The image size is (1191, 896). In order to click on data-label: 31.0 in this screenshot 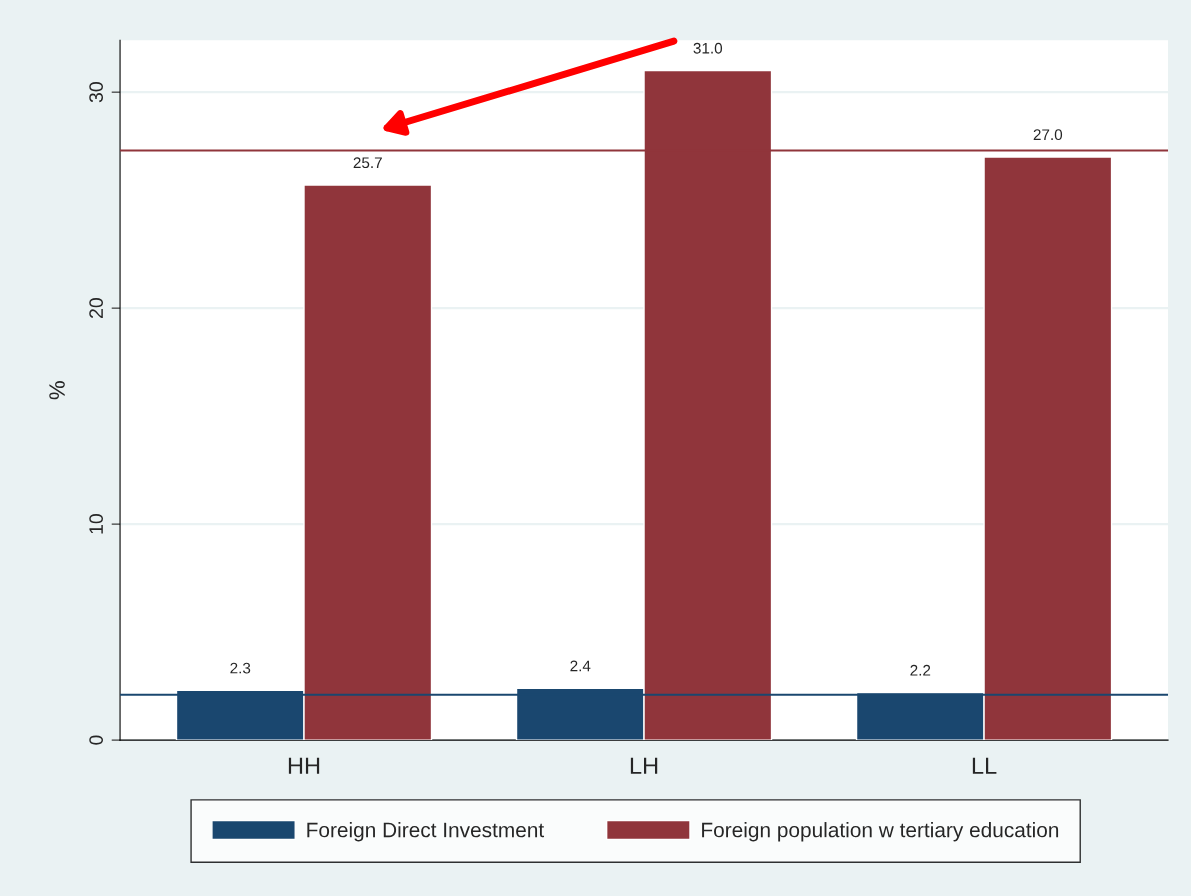, I will do `click(708, 48)`.